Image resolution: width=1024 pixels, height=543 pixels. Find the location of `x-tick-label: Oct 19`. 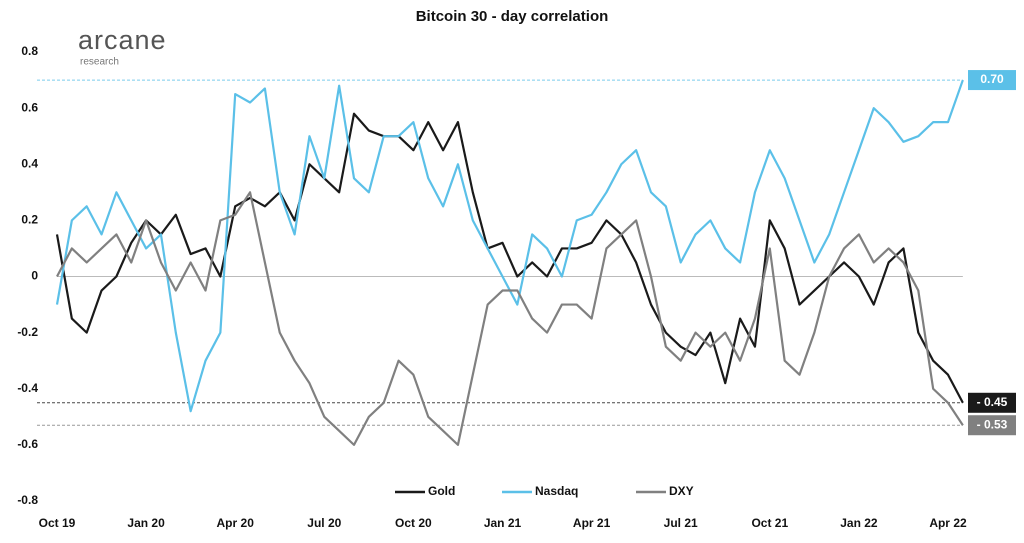

x-tick-label: Oct 19 is located at coordinates (57, 523).